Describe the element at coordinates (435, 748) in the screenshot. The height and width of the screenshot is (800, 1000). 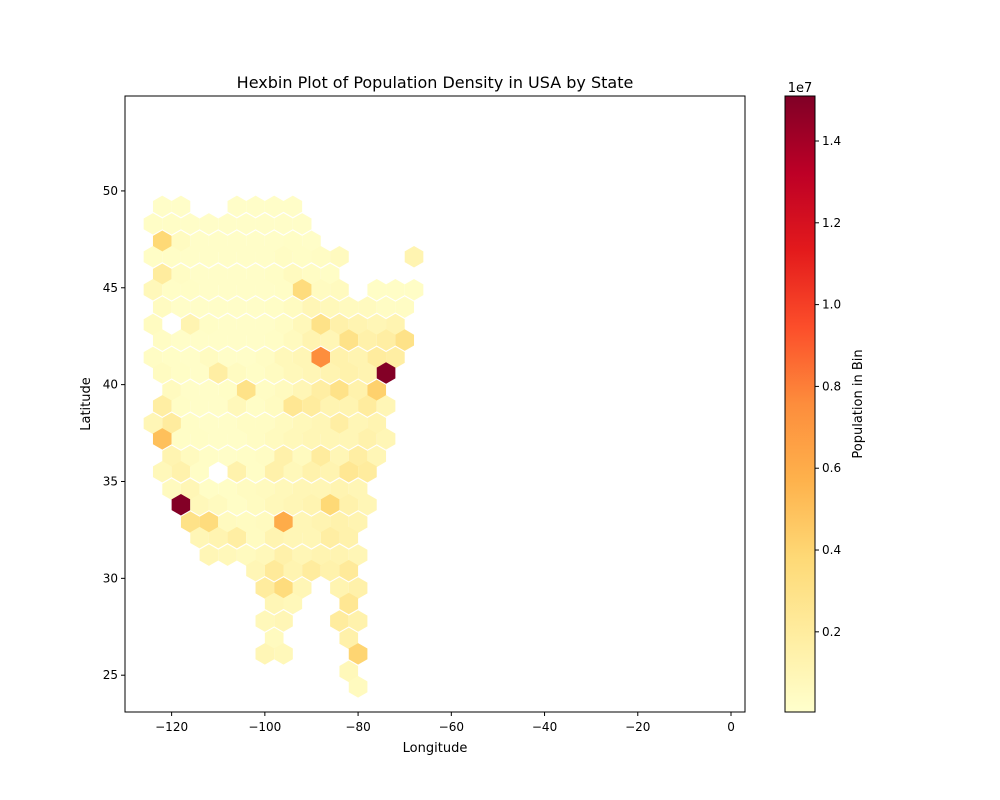
I see `x-axis-label: Longitude` at that location.